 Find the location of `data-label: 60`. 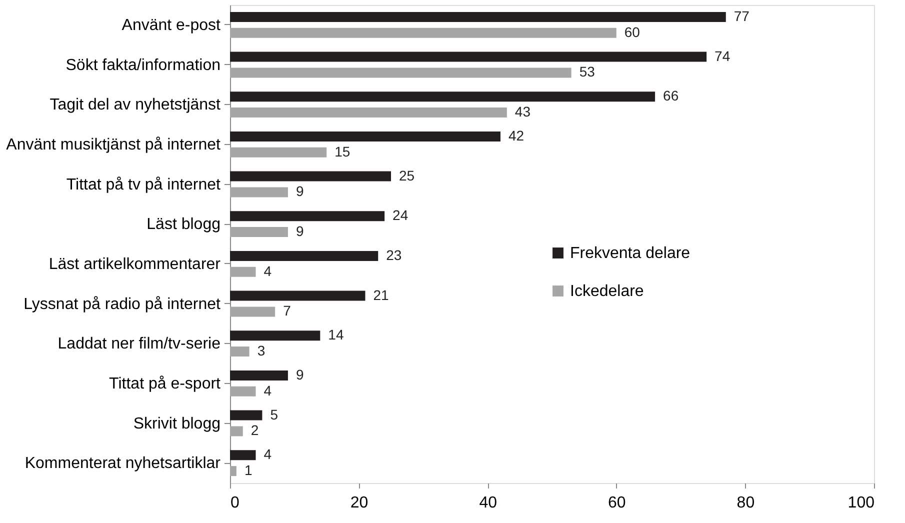

data-label: 60 is located at coordinates (632, 32).